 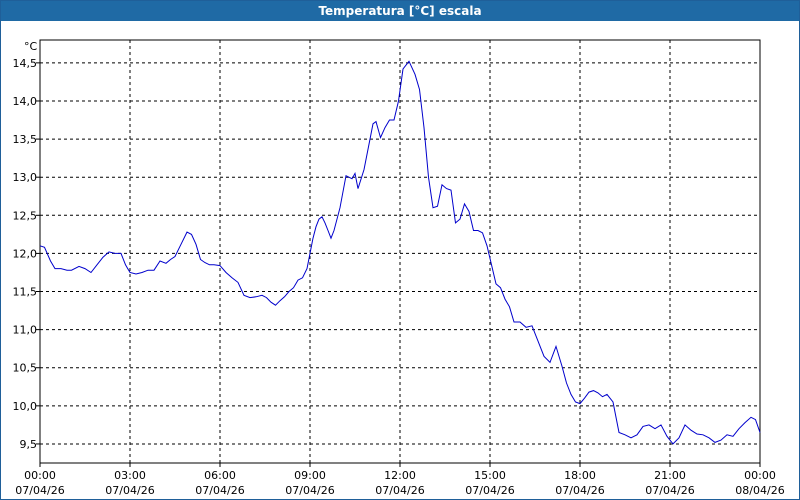 I want to click on y-axis-unit-label: °C, so click(x=31, y=46).